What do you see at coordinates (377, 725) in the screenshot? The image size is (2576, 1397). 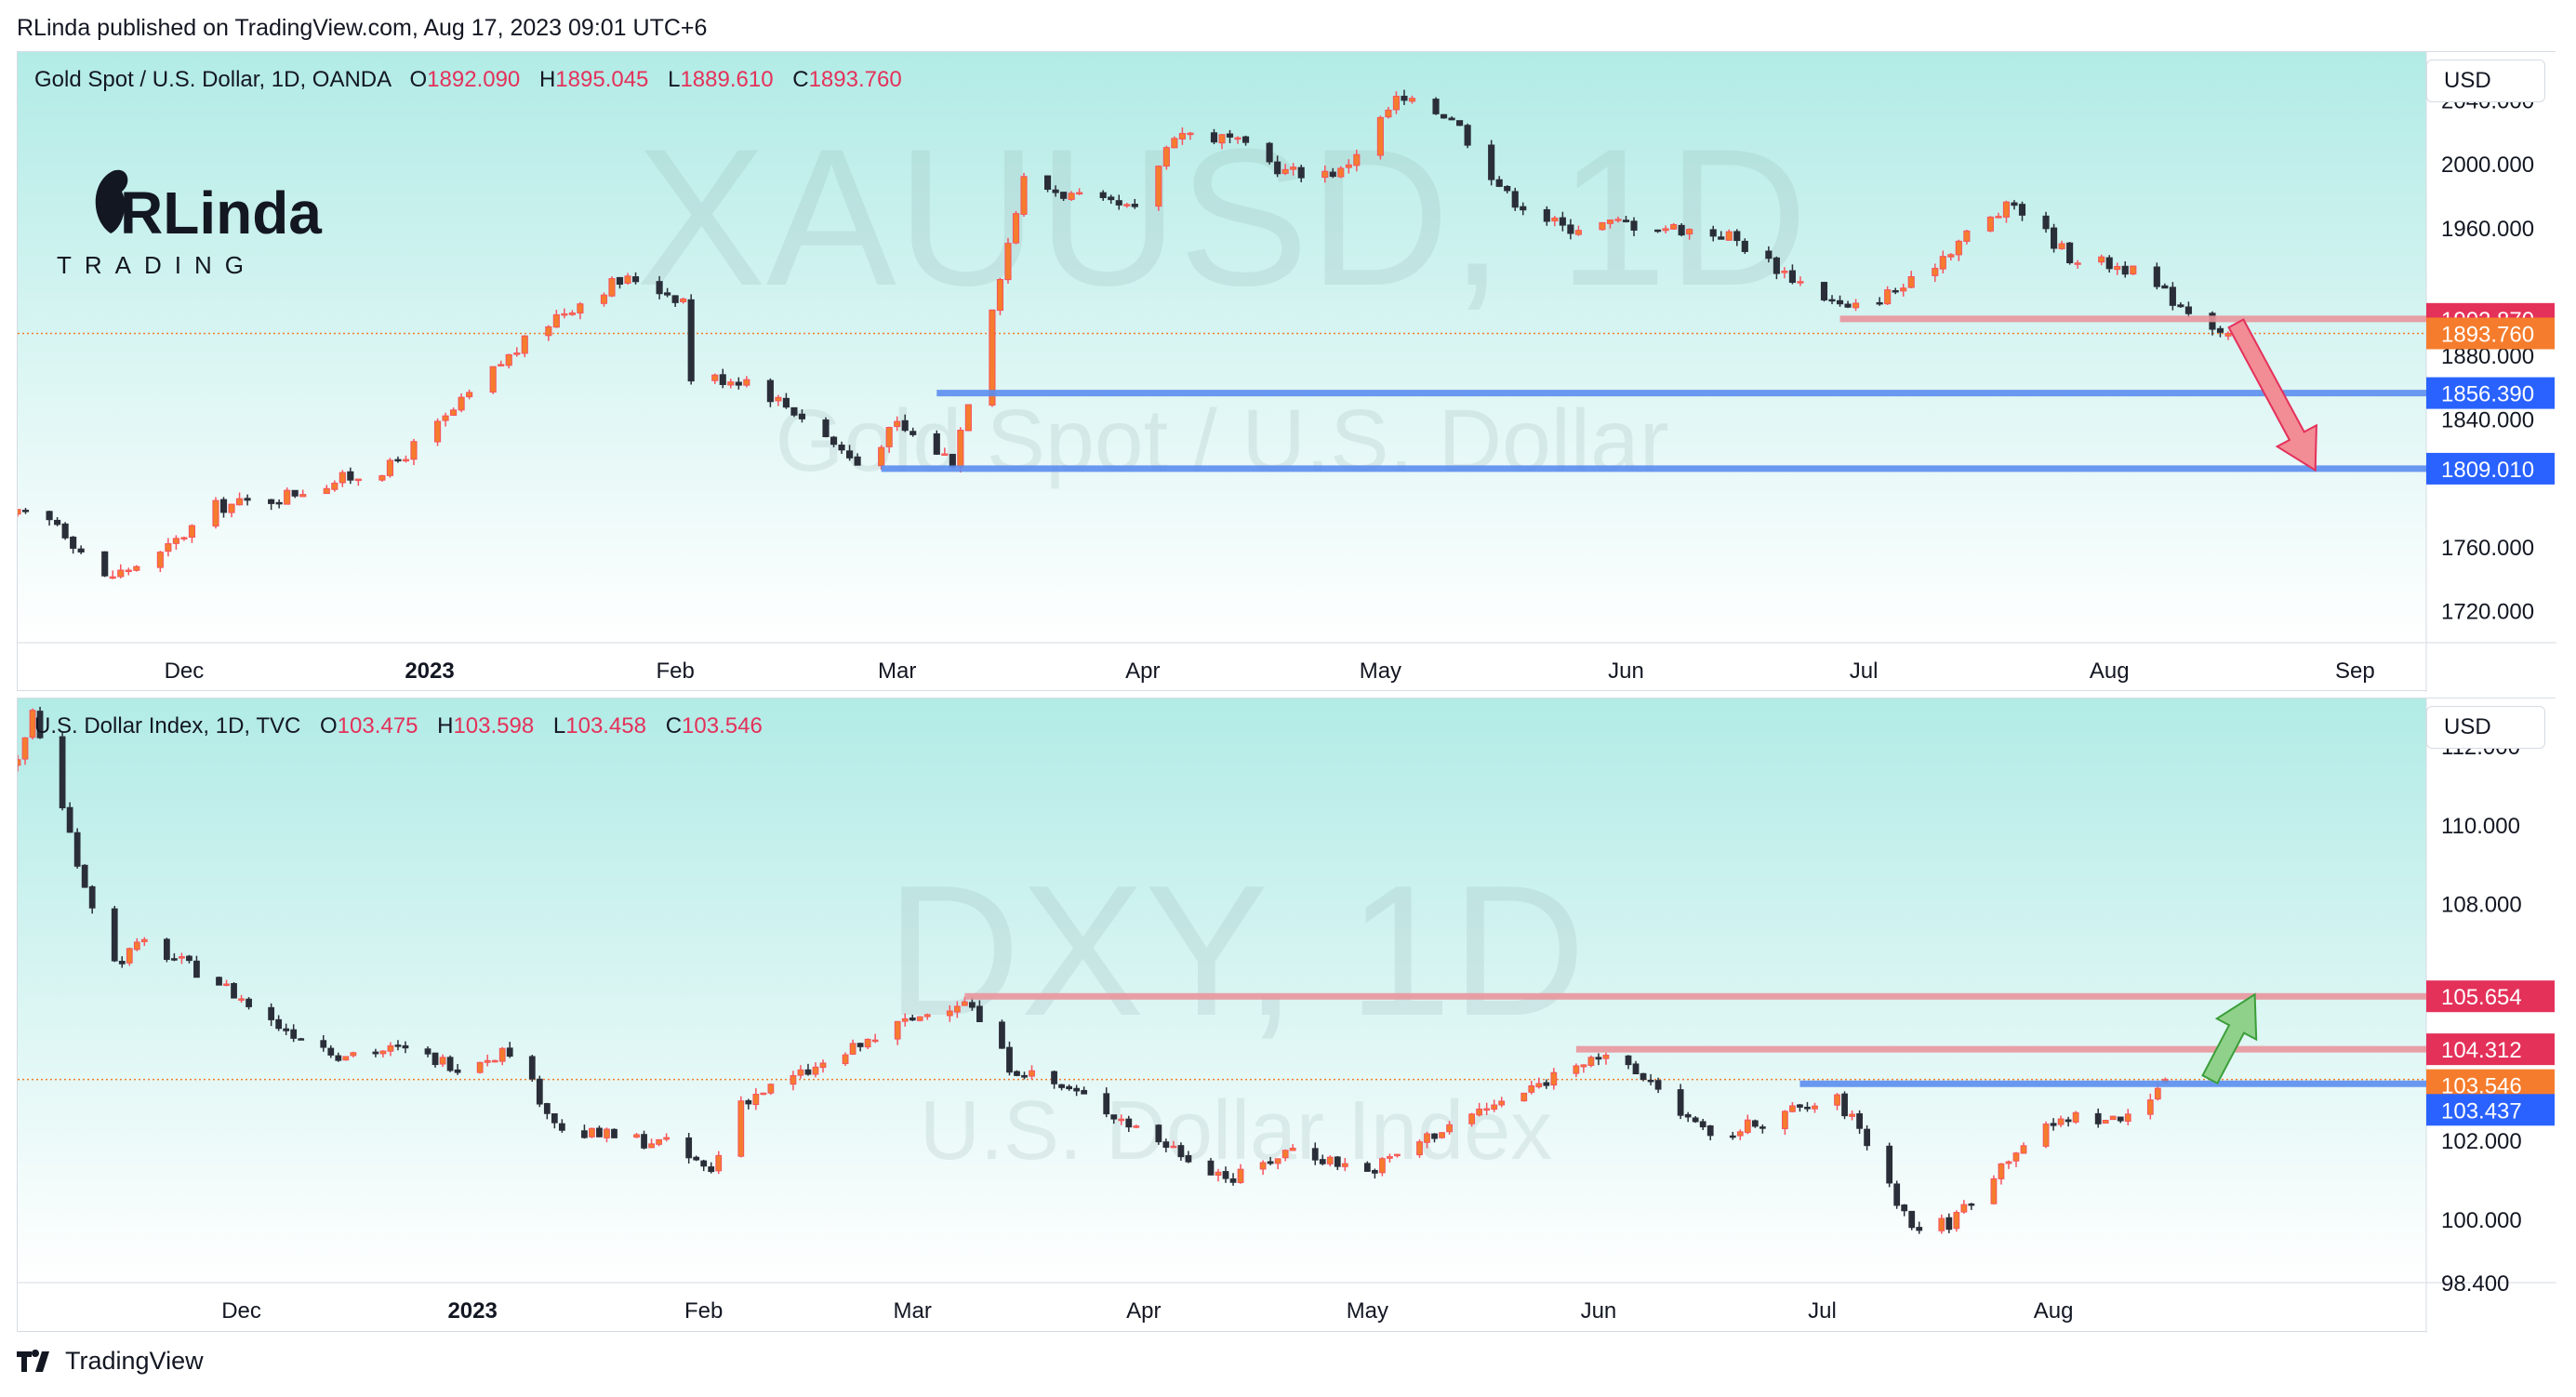 I see `dxy-open-value: 103.475` at bounding box center [377, 725].